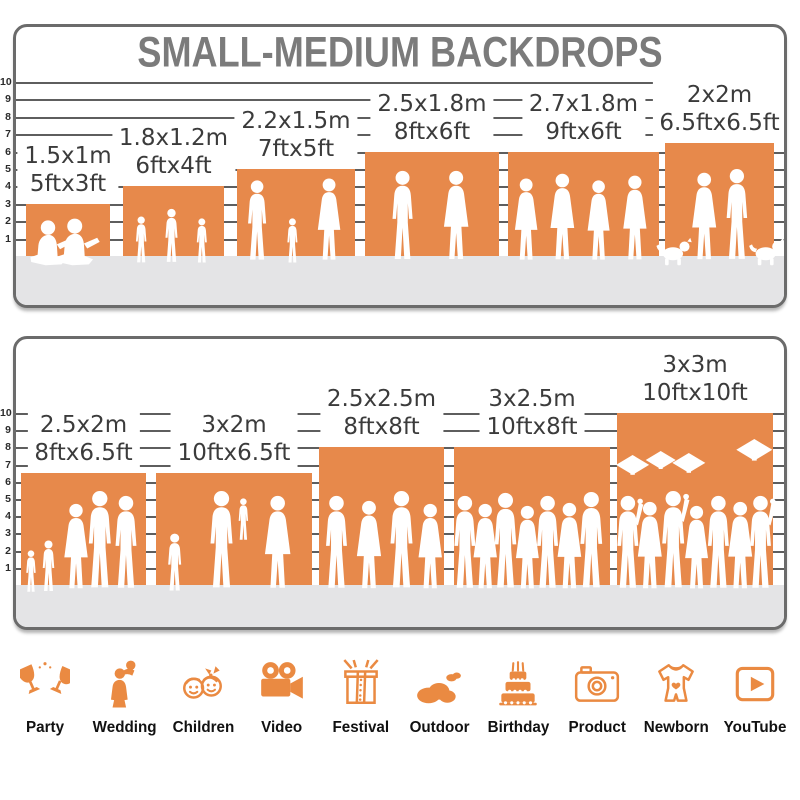 This screenshot has height=800, width=800. Describe the element at coordinates (695, 364) in the screenshot. I see `size-metric: 3x3m` at that location.